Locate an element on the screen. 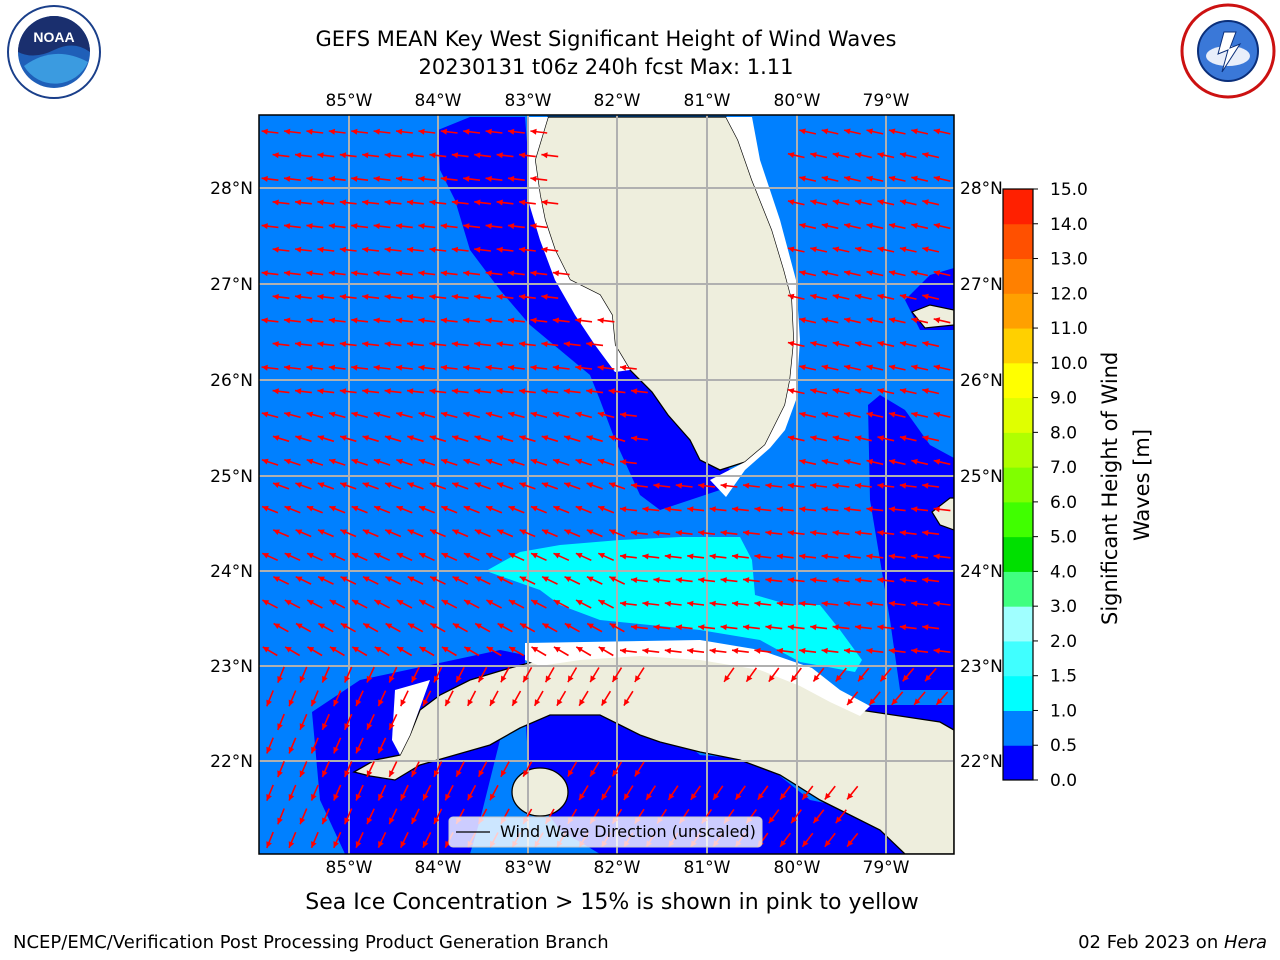 The image size is (1280, 960). colorbar-label-line1: Significant Height of Wind is located at coordinates (1110, 488).